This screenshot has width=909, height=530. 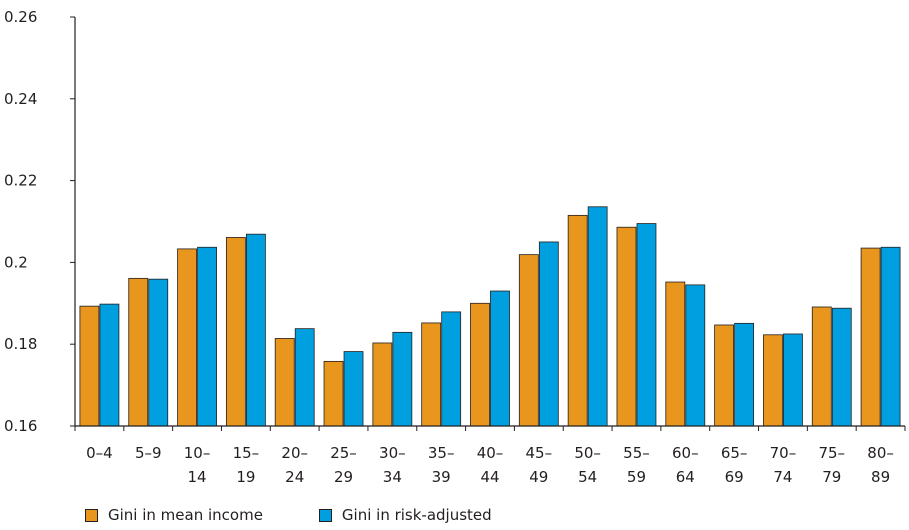 I want to click on x-tick-label: 60–, so click(x=685, y=453).